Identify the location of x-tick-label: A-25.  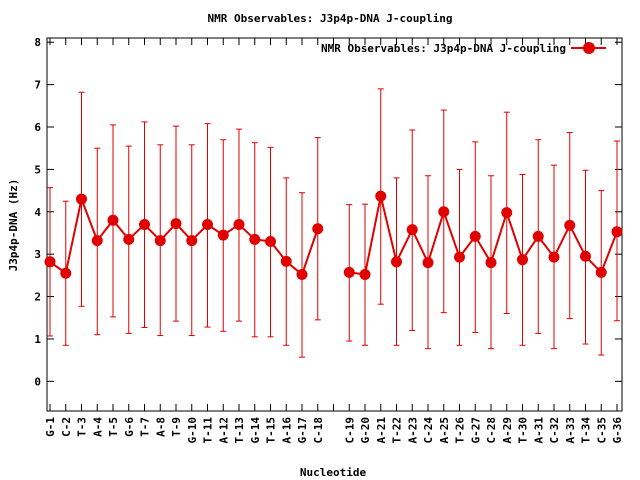
(444, 430).